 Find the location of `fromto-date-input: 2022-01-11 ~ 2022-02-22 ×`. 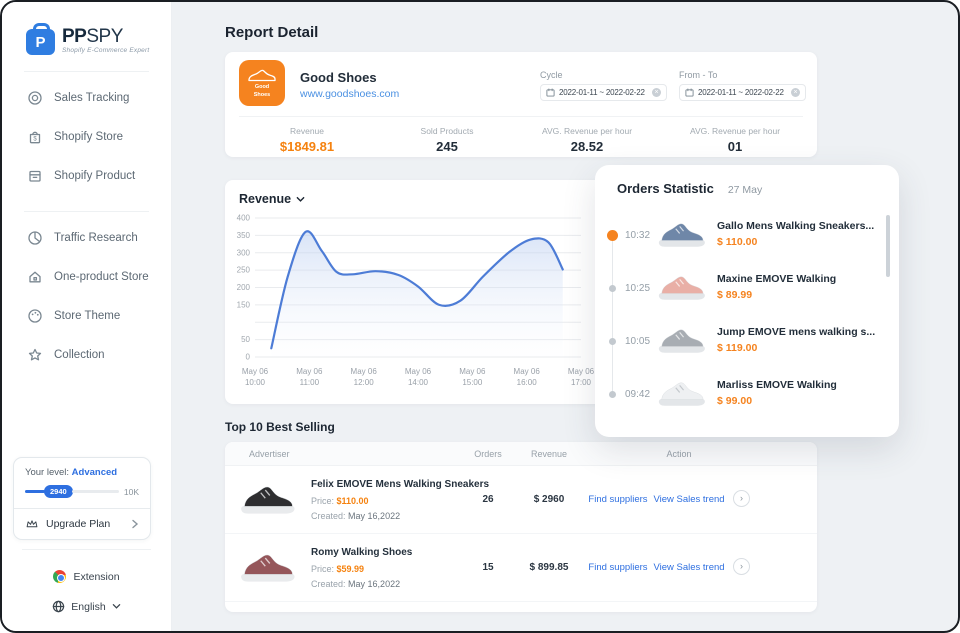

fromto-date-input: 2022-01-11 ~ 2022-02-22 × is located at coordinates (742, 92).